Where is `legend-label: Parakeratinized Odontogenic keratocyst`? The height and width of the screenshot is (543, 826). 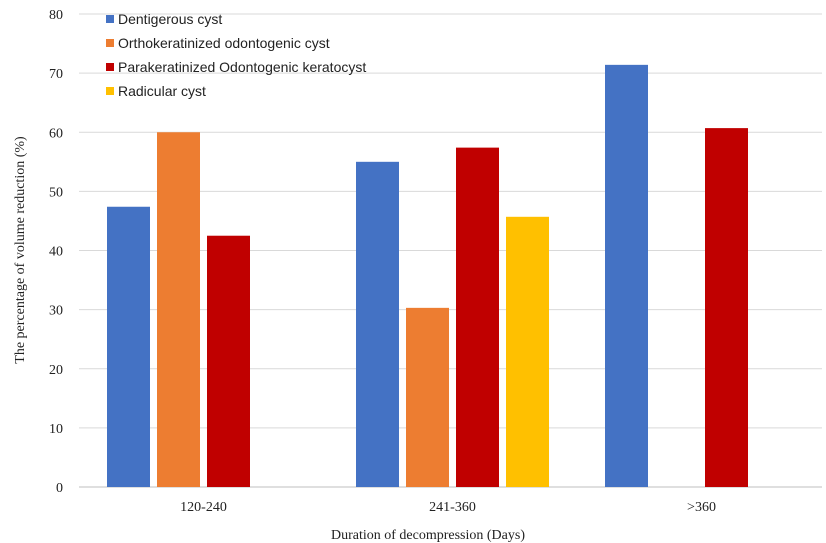 legend-label: Parakeratinized Odontogenic keratocyst is located at coordinates (242, 67).